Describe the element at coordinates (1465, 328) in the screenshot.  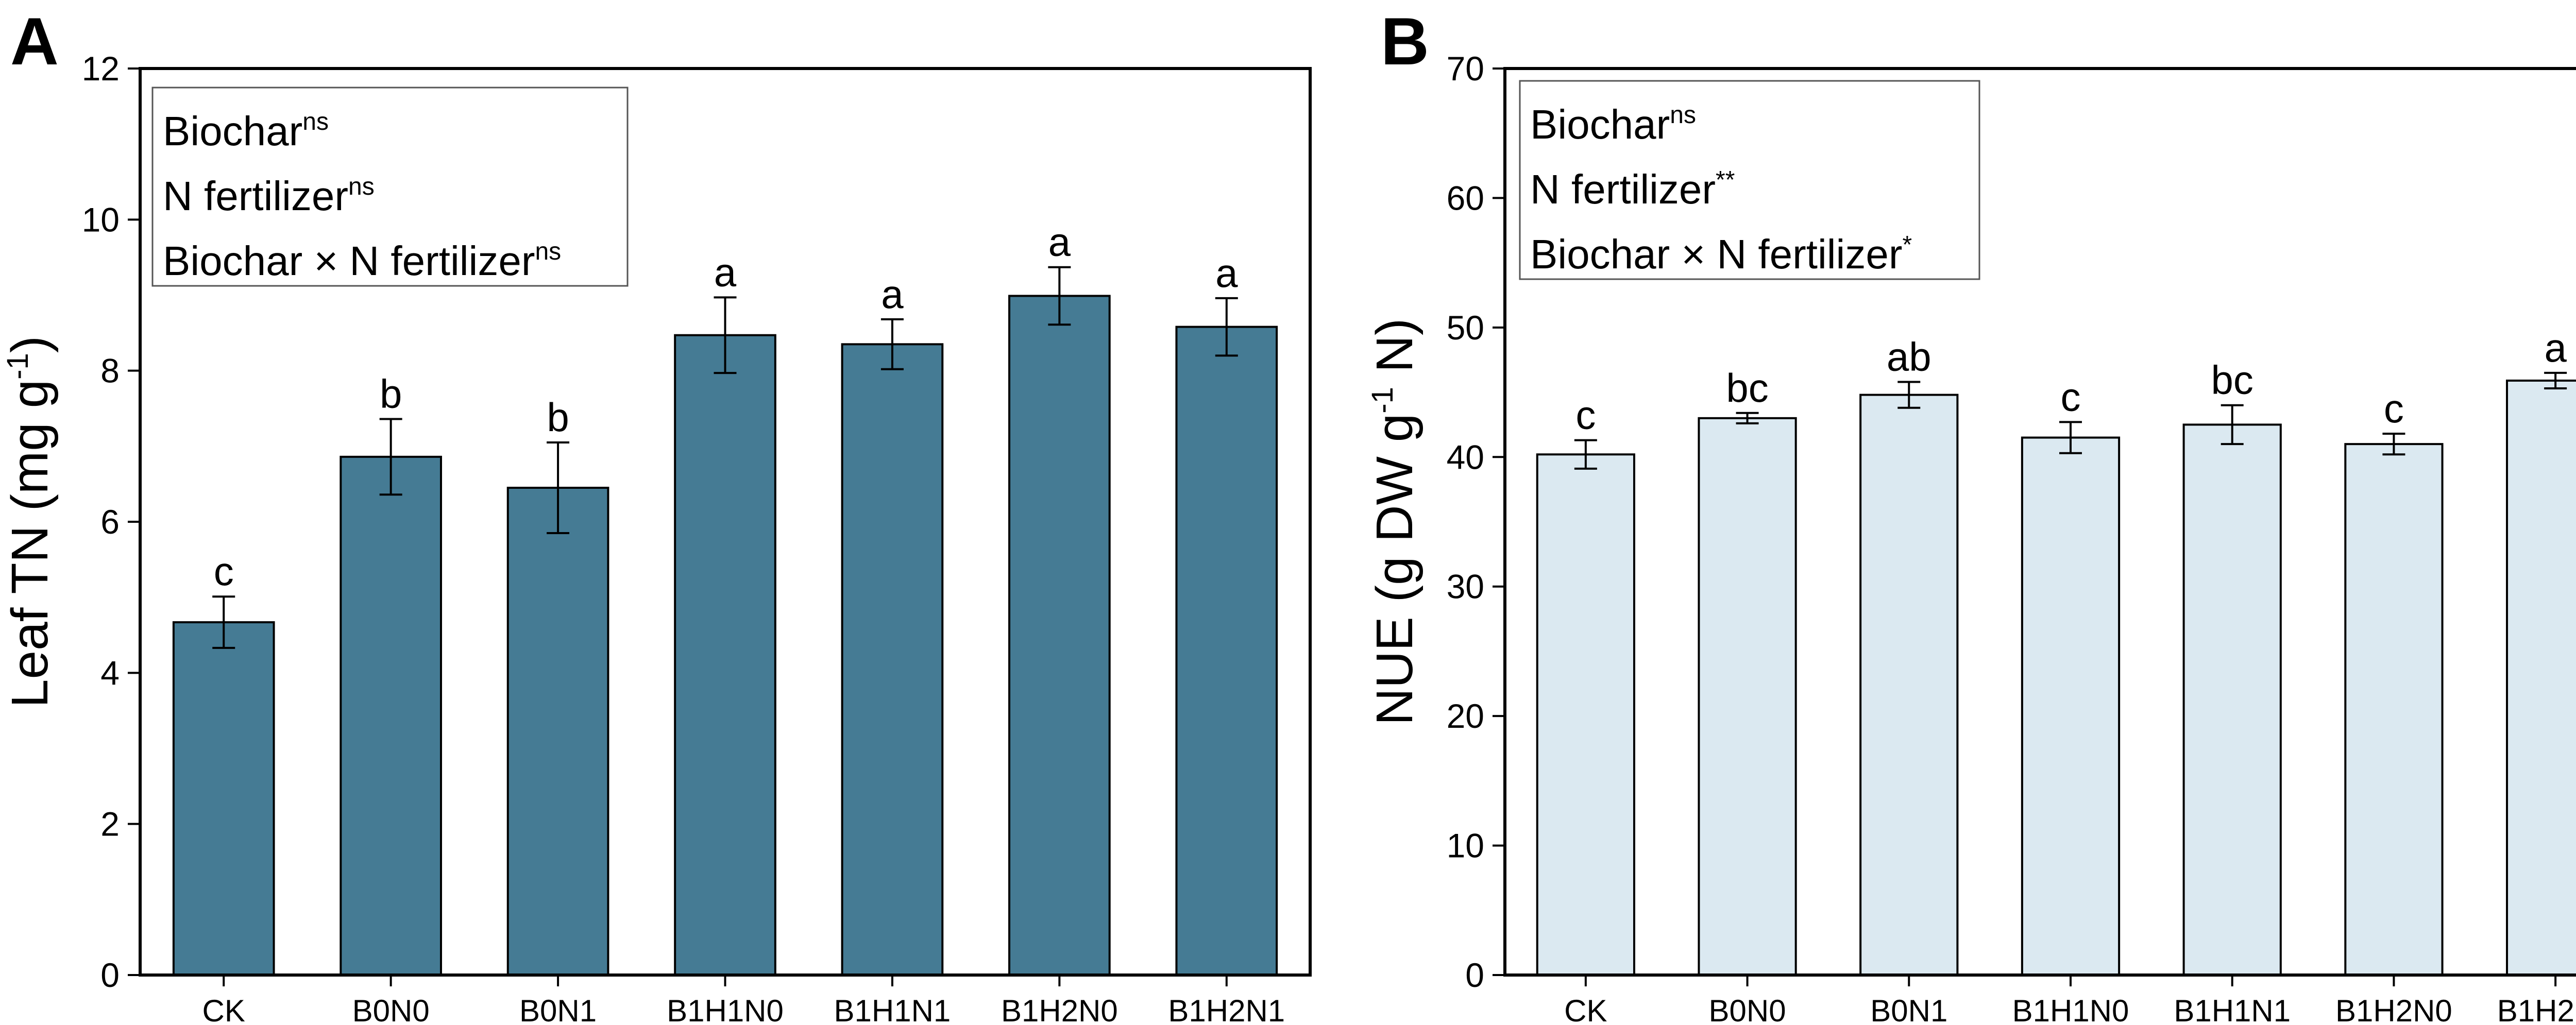
I see `y-tick-label: 50` at that location.